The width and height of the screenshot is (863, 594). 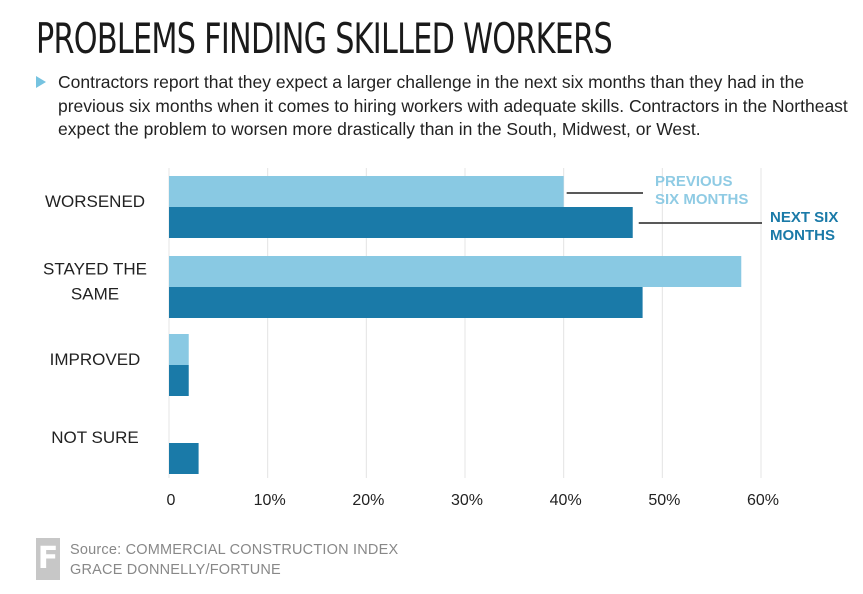 What do you see at coordinates (175, 570) in the screenshot?
I see `credit-line: GRACE DONNELLY/FORTUNE` at bounding box center [175, 570].